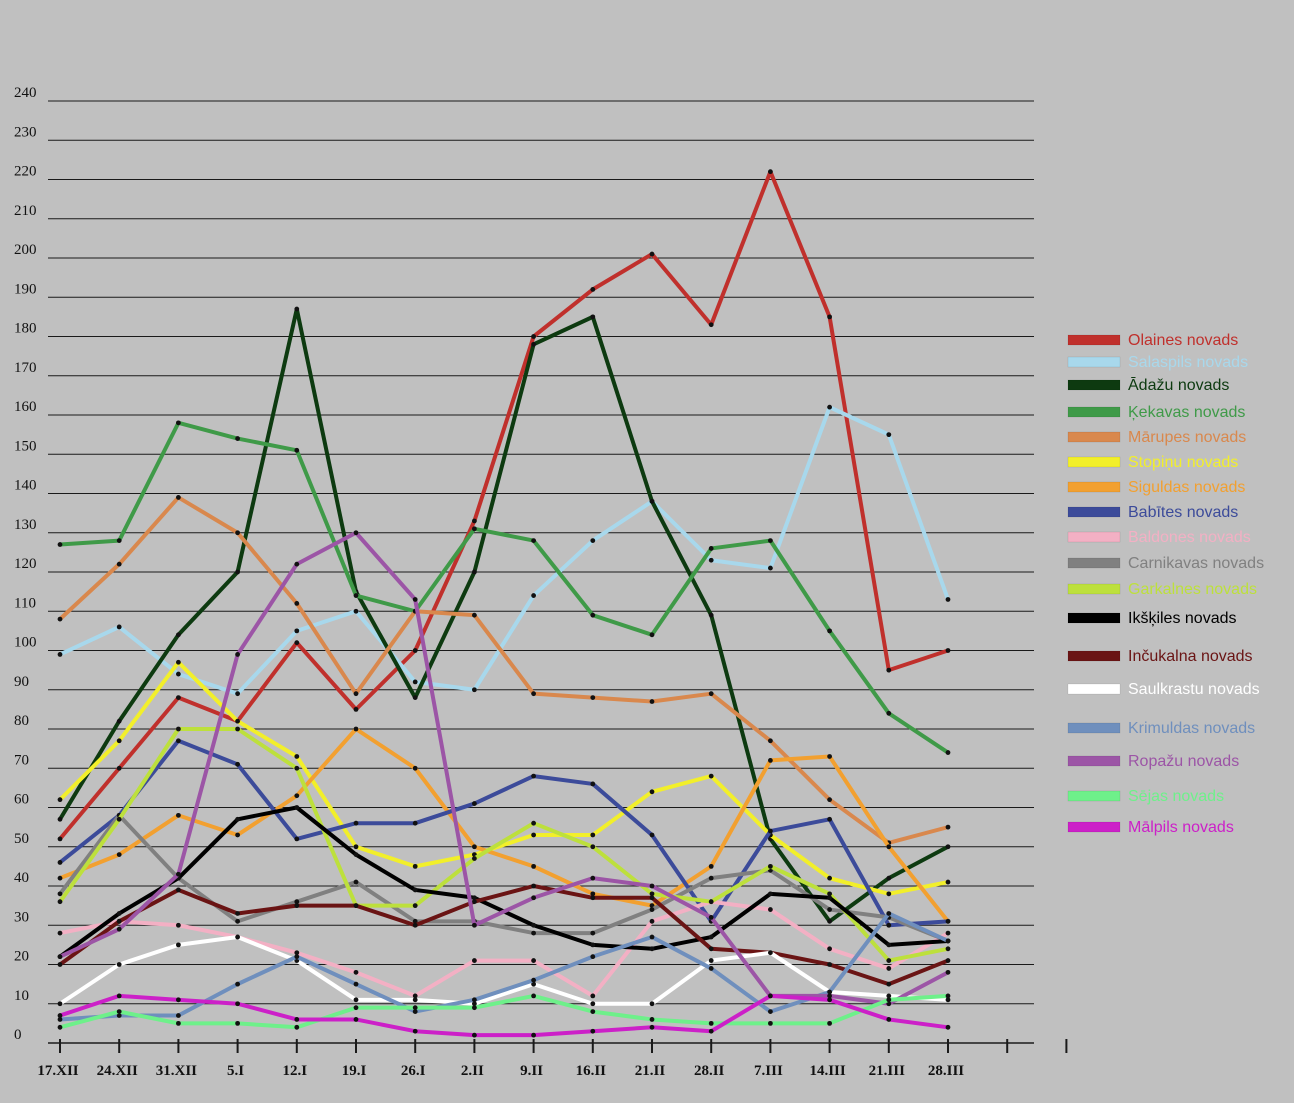  I want to click on y-tick-label: 50, so click(21, 839).